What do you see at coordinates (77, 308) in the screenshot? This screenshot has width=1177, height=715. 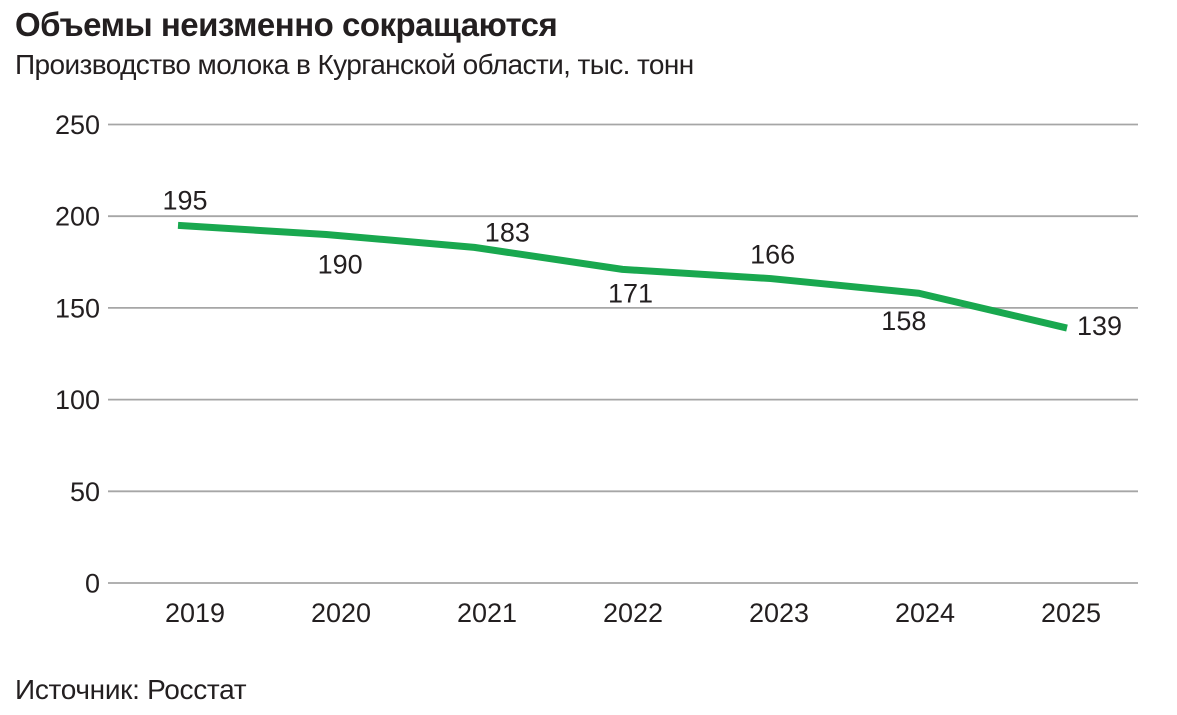 I see `y-tick-label: 150` at bounding box center [77, 308].